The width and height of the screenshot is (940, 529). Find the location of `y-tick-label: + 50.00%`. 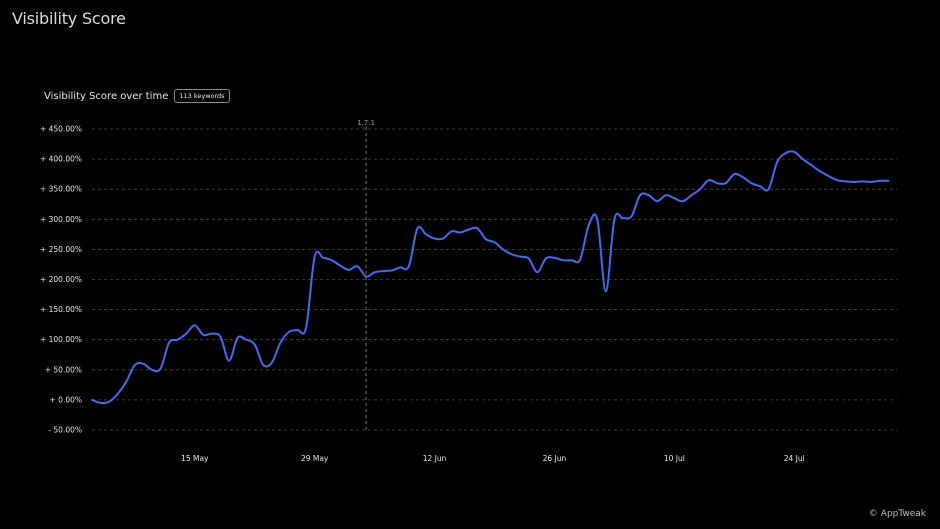

y-tick-label: + 50.00% is located at coordinates (63, 369).